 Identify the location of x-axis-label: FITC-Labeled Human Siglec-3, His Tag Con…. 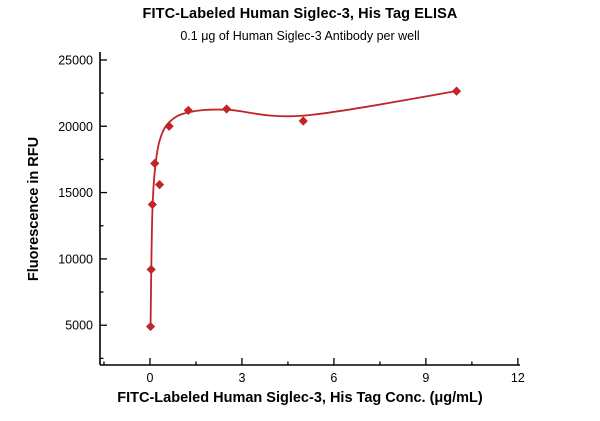
(300, 398).